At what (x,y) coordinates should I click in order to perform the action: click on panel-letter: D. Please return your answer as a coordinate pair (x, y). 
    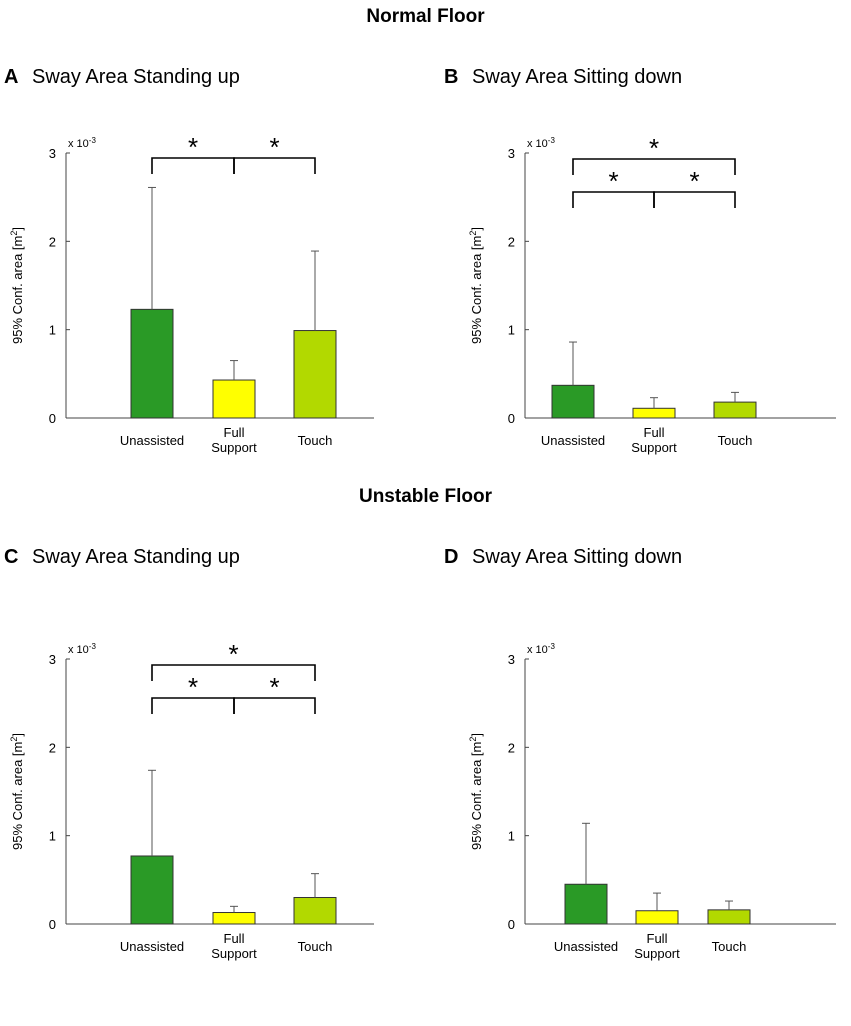
    Looking at the image, I should click on (451, 557).